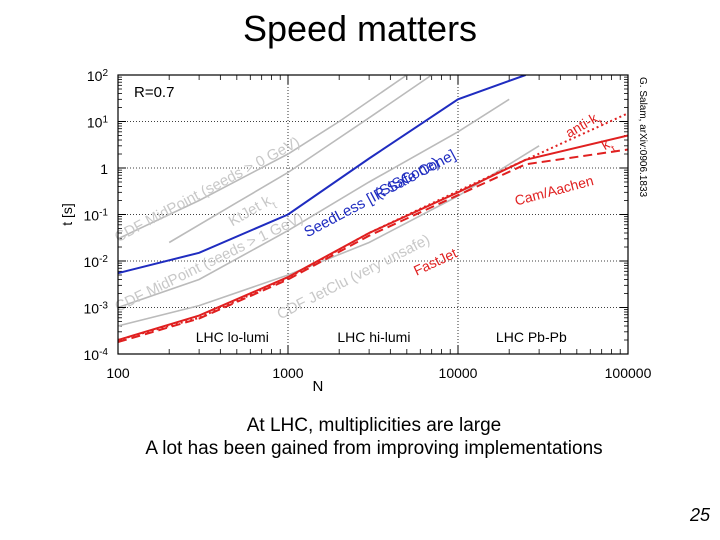  What do you see at coordinates (118, 373) in the screenshot?
I see `x-tick-label: 100` at bounding box center [118, 373].